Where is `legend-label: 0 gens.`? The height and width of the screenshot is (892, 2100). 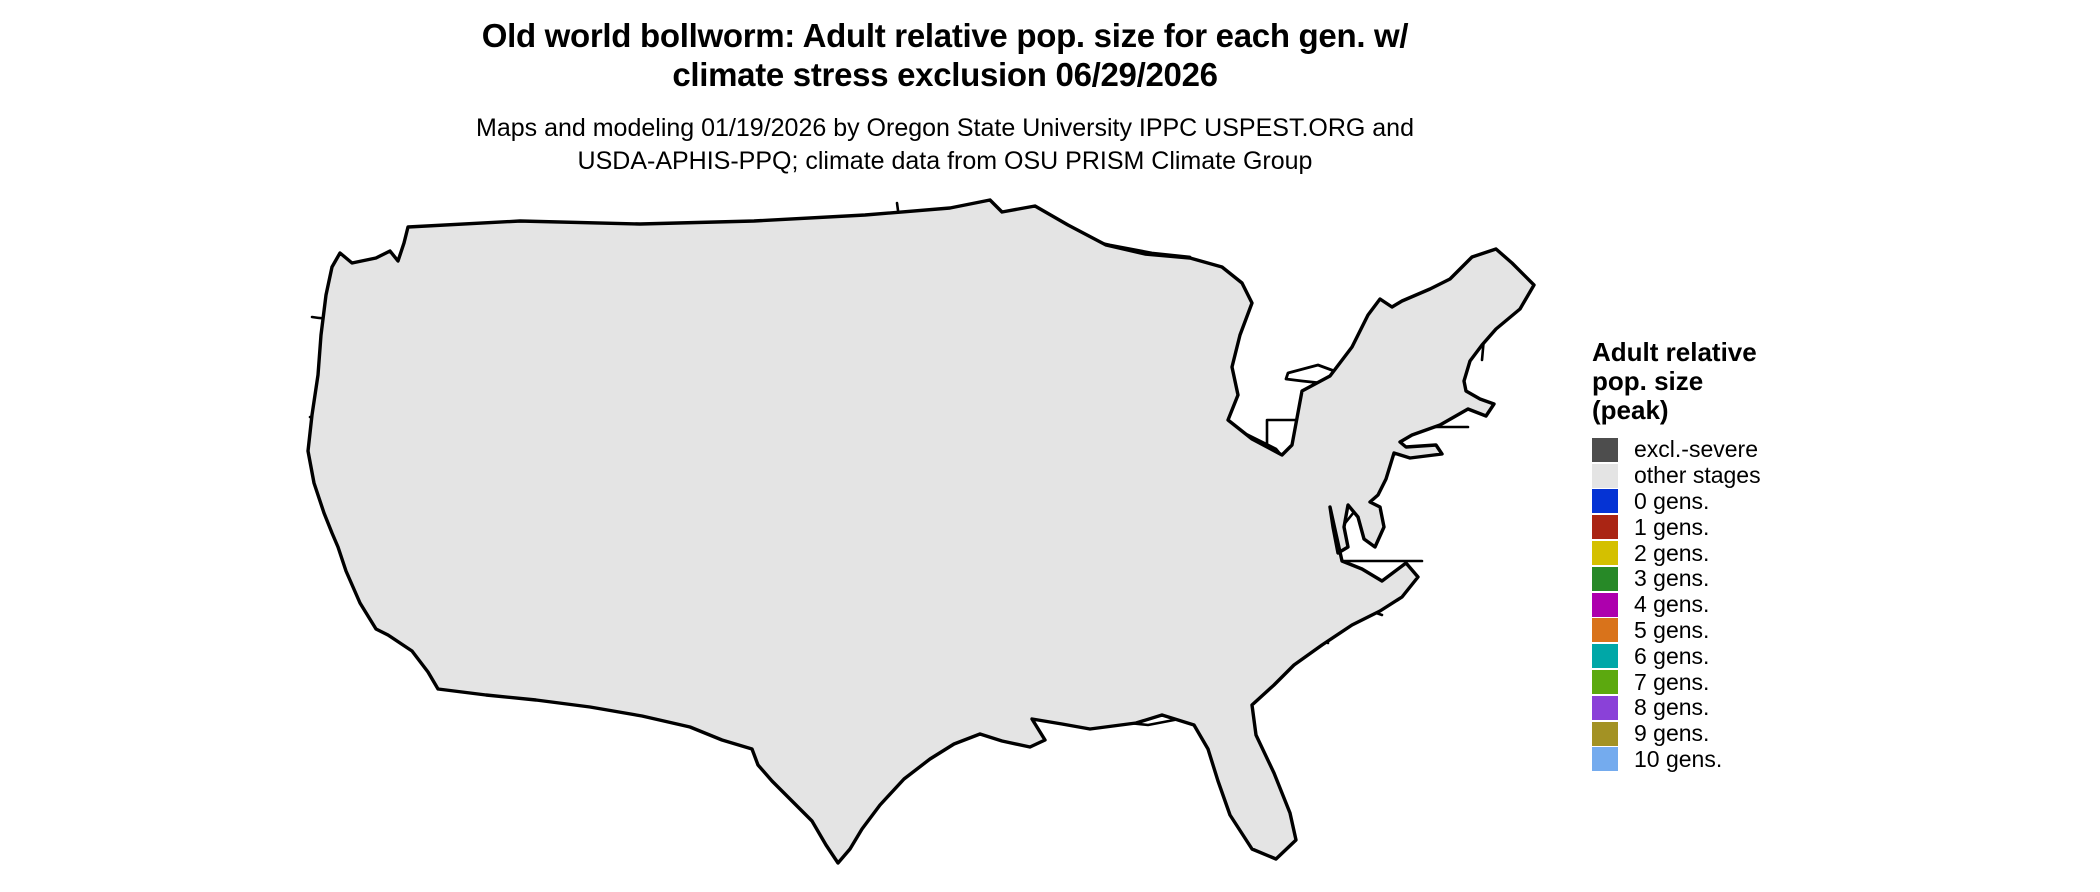 legend-label: 0 gens. is located at coordinates (1672, 501).